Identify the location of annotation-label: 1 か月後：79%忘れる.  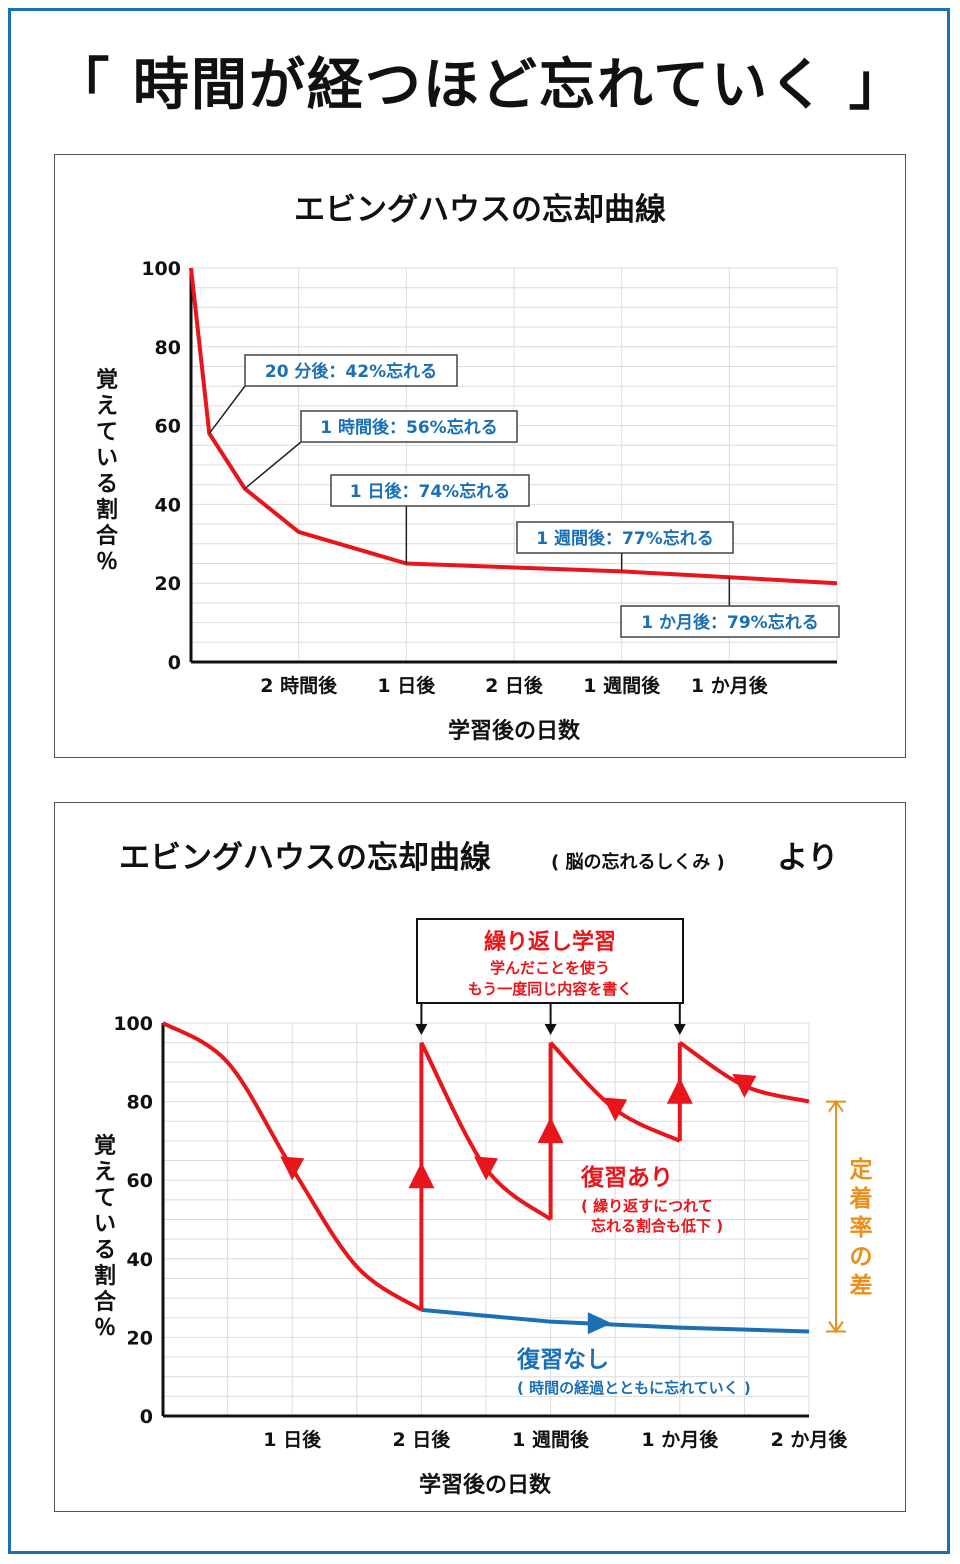
(729, 622).